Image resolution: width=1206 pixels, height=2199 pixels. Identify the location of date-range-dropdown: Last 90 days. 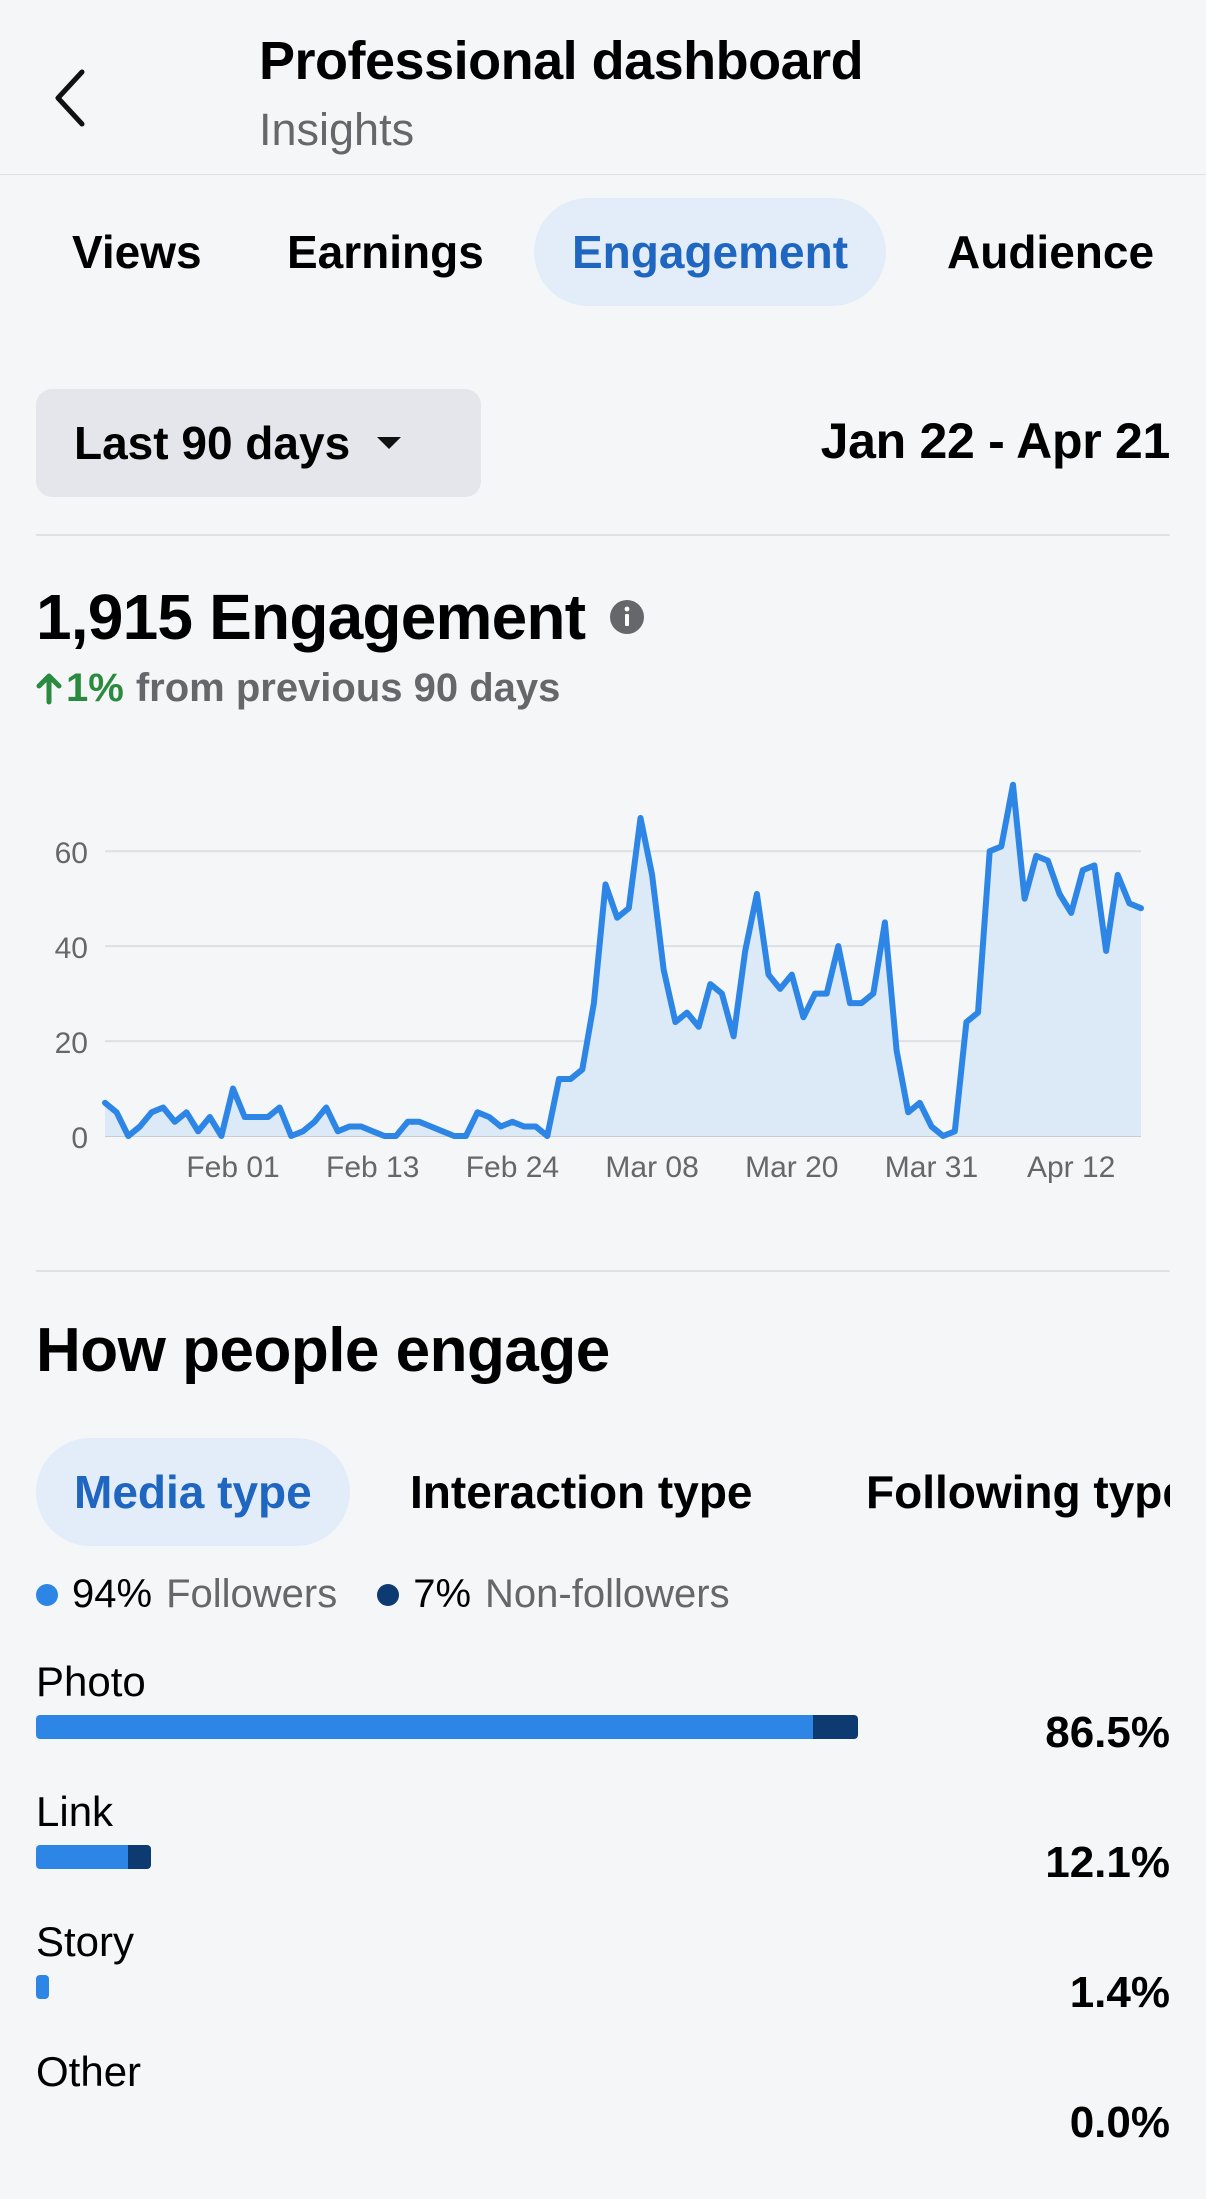
(258, 443).